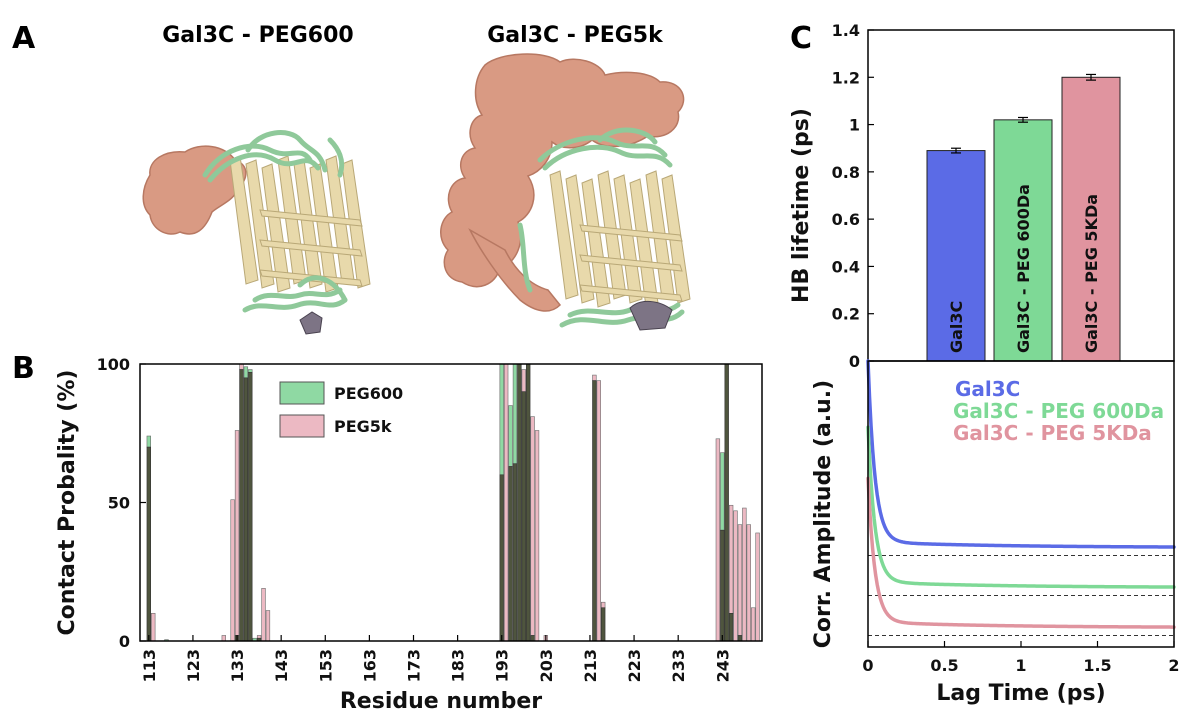 Image resolution: width=1200 pixels, height=717 pixels. Describe the element at coordinates (119, 503) in the screenshot. I see `y-tick-label: 50` at that location.